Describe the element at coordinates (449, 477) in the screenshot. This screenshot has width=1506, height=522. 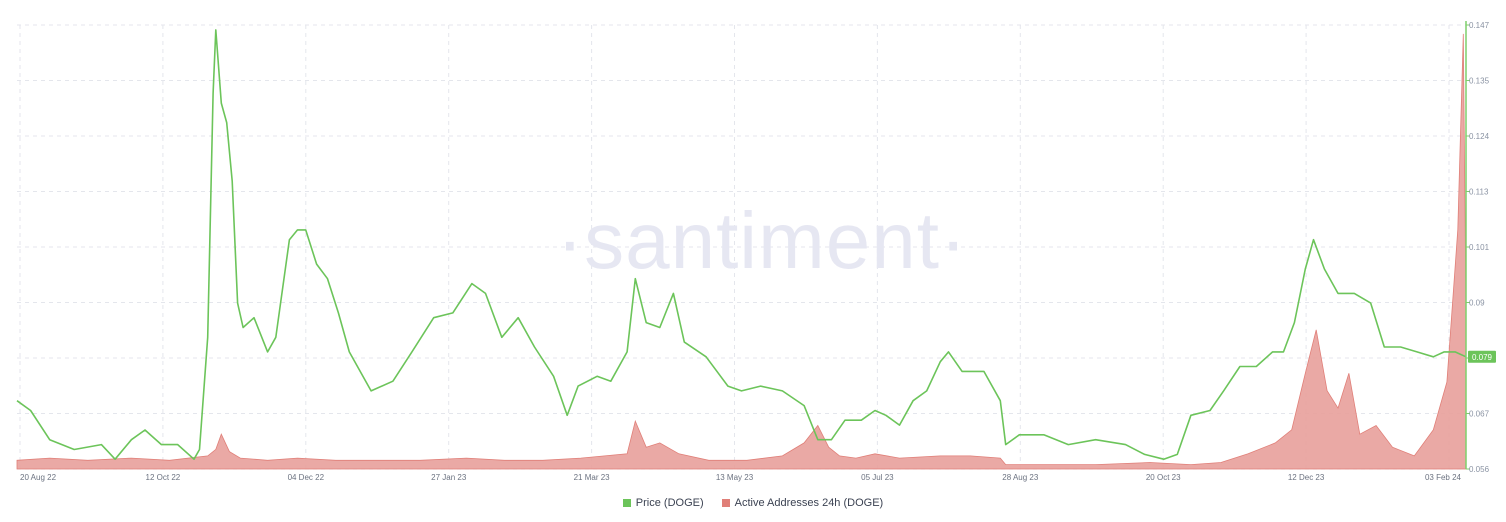
I see `x-tick-label: 27 Jan 23` at that location.